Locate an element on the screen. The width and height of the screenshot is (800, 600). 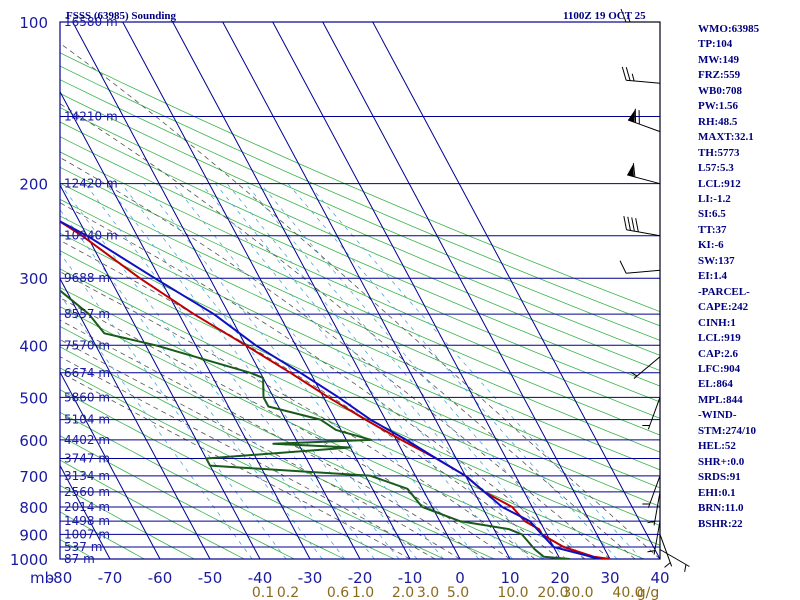
mixing-ratio-label: 1.0 is located at coordinates (363, 592).